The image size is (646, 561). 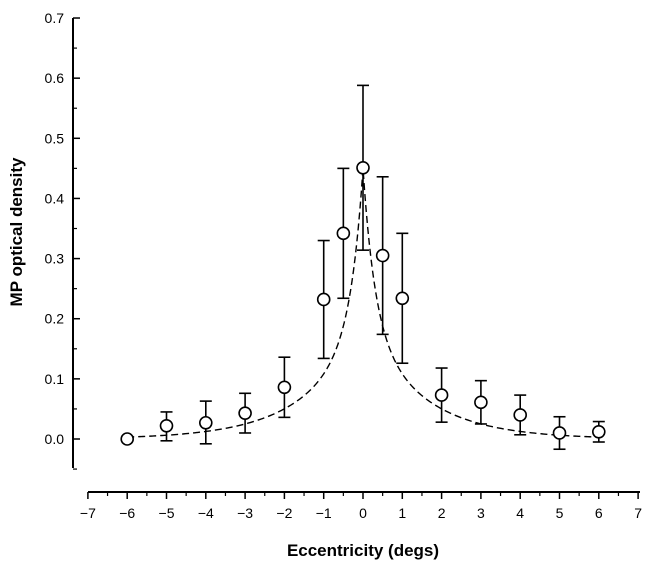 I want to click on y-tick-label: 0.4, so click(x=55, y=198).